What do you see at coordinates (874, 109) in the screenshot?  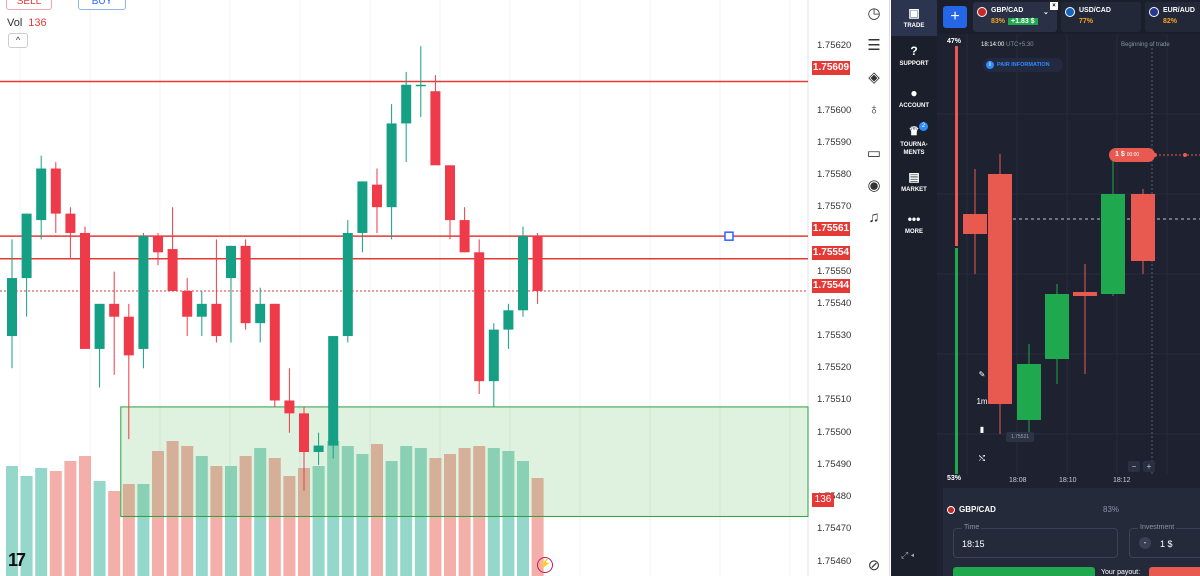 I see `lightbulb-icon: ♁` at bounding box center [874, 109].